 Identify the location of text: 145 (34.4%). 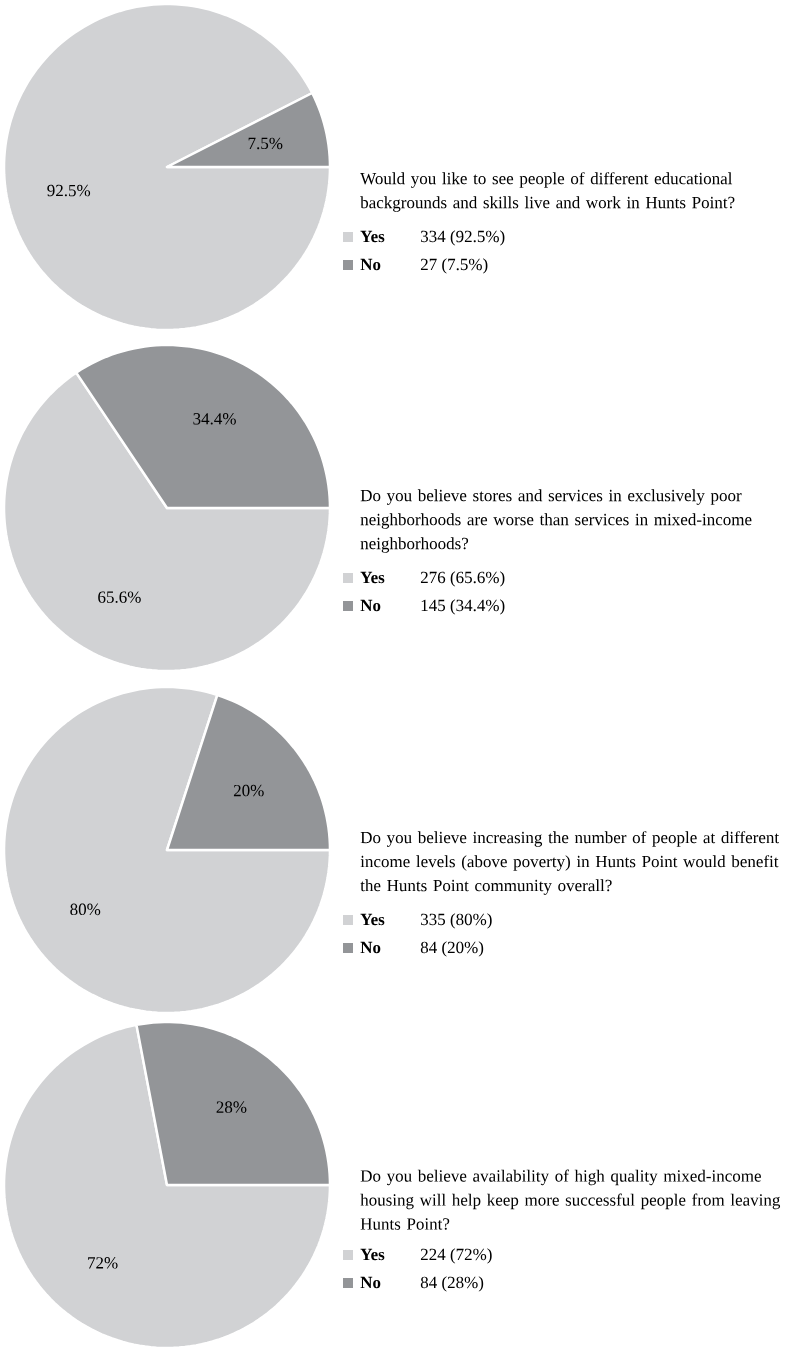
(463, 607).